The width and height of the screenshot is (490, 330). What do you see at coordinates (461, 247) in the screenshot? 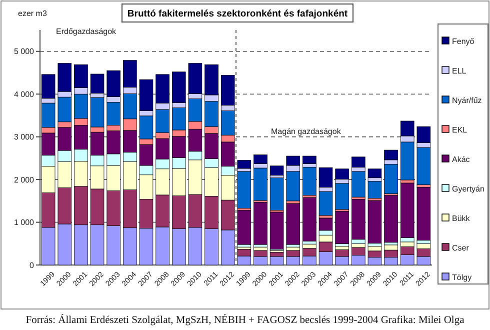
I see `legend-label: Cser` at bounding box center [461, 247].